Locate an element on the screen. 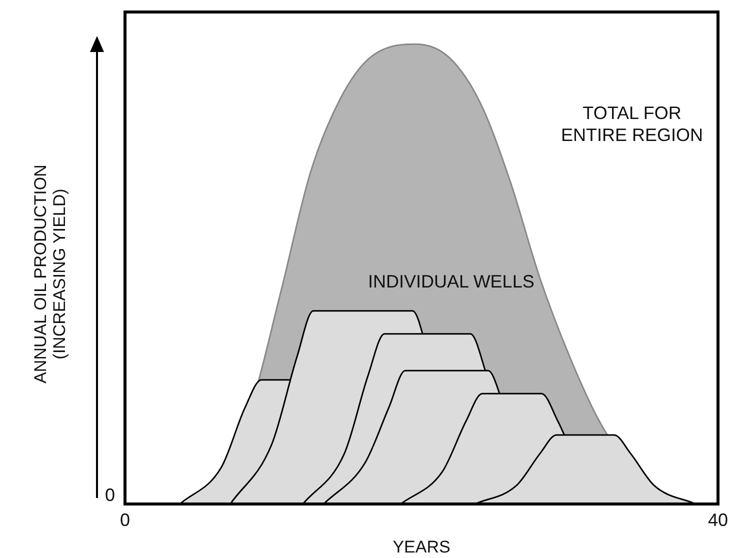  annotation: INDIVIDUAL WELLS is located at coordinates (451, 282).